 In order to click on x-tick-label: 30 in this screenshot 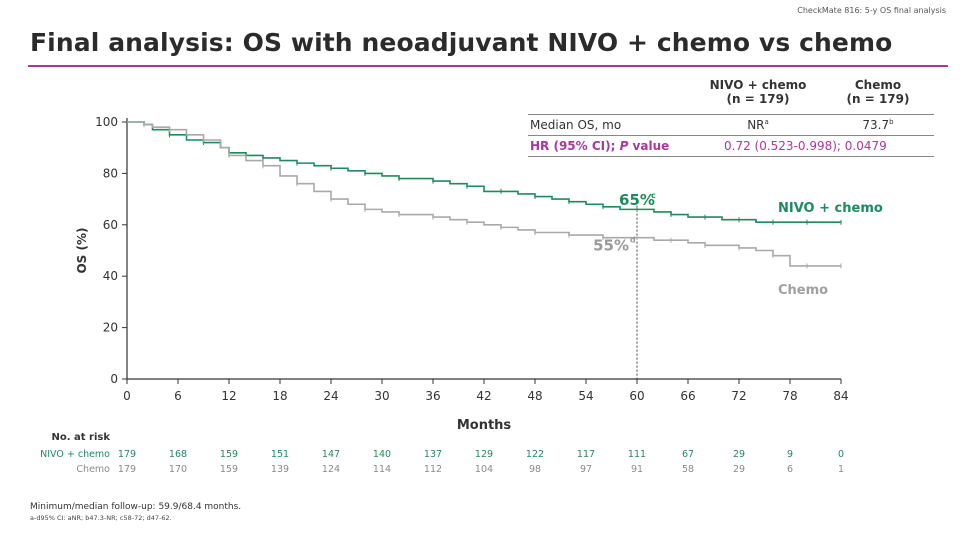, I will do `click(381, 396)`.